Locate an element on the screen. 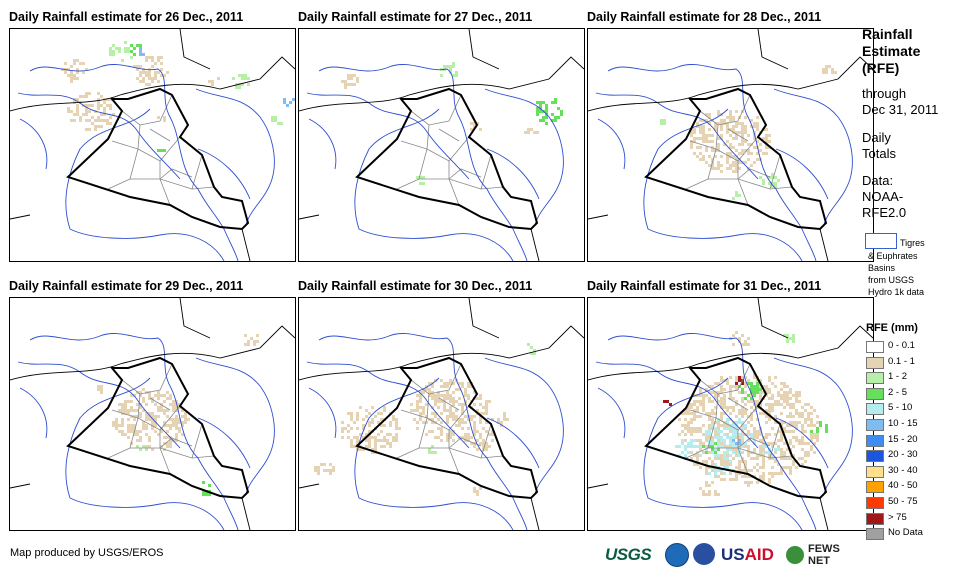  rainfall-cells is located at coordinates (178, 96).